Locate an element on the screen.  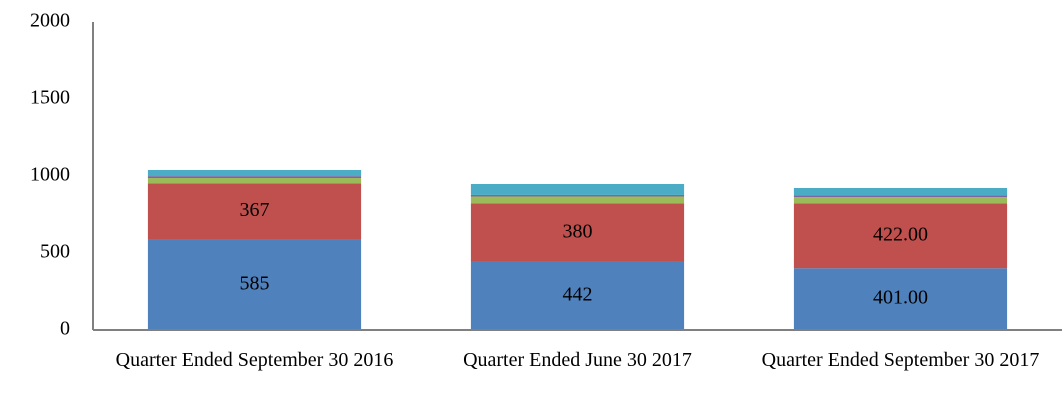
data-label: 442 is located at coordinates (578, 295).